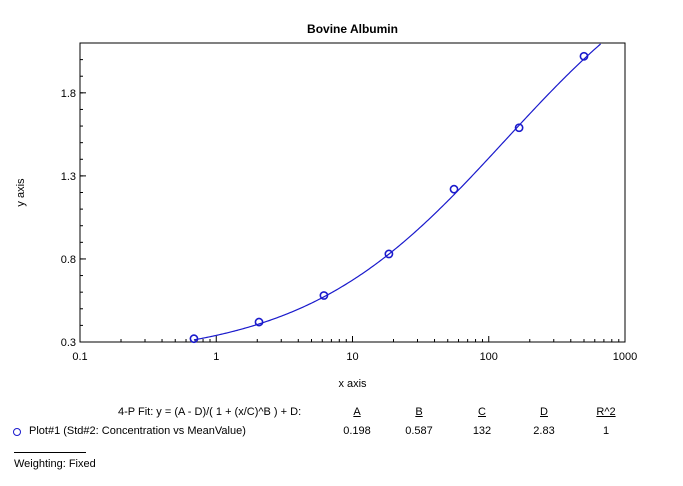 Image resolution: width=683 pixels, height=486 pixels. What do you see at coordinates (419, 412) in the screenshot?
I see `fit-header-b: B` at bounding box center [419, 412].